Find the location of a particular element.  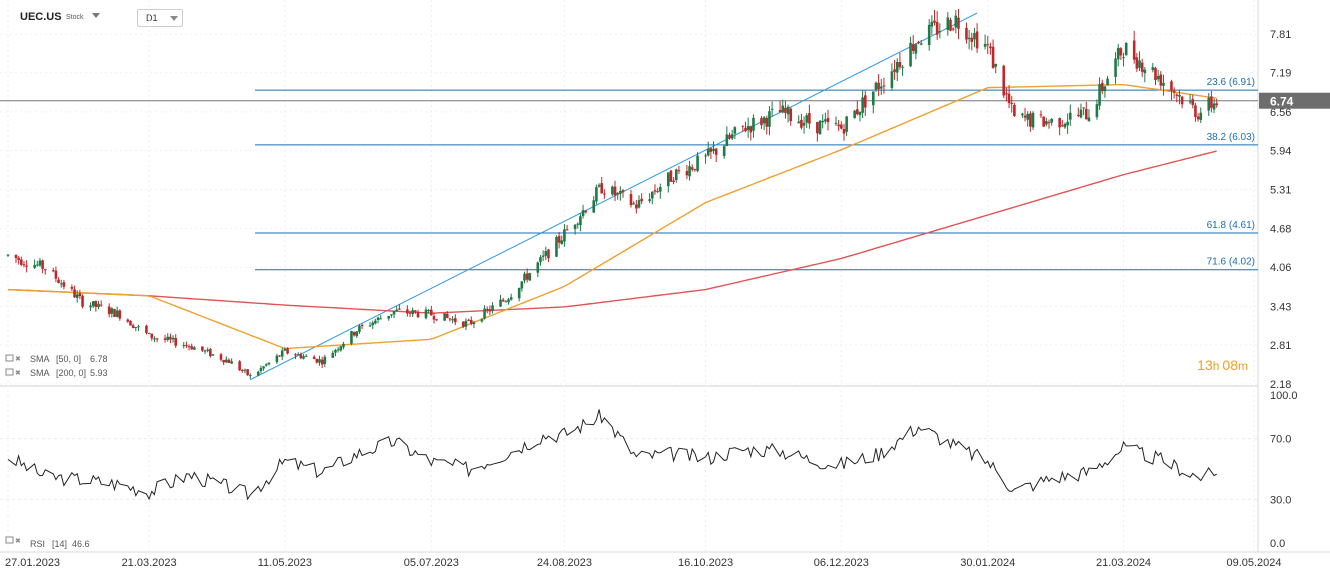

sma200-legend-value: 5.93 is located at coordinates (99, 373).